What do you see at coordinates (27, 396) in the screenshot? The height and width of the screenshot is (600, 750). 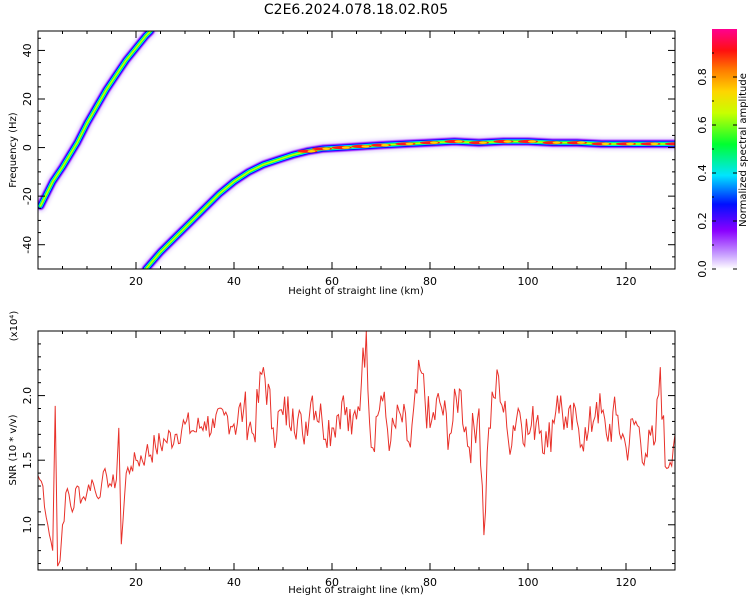 I see `y-tick-label: 2.0` at bounding box center [27, 396].